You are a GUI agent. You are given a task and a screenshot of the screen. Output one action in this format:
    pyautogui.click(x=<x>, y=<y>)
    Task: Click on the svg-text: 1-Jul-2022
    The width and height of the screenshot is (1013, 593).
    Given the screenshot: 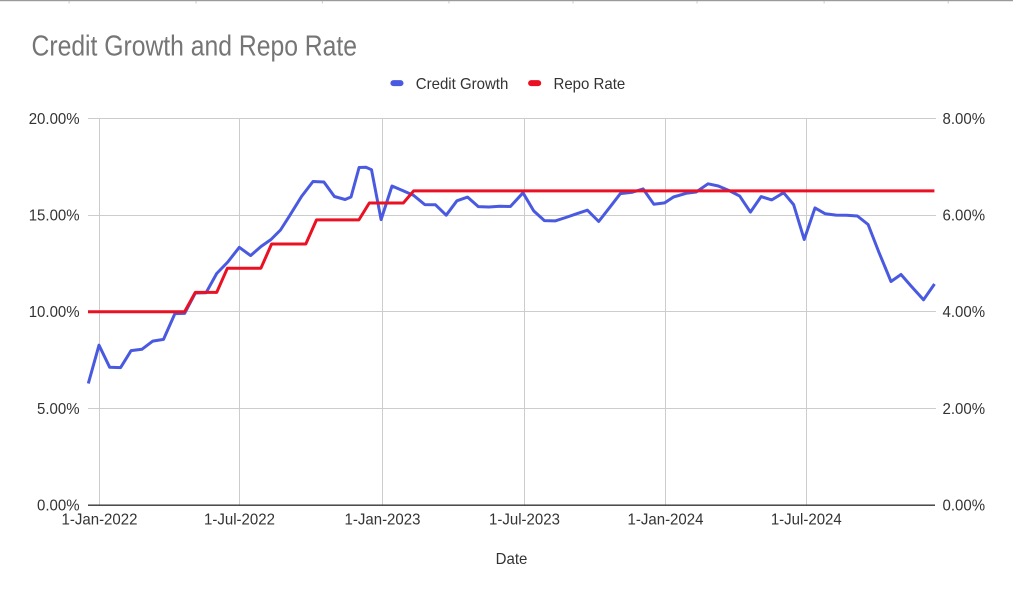 What is the action you would take?
    pyautogui.click(x=239, y=520)
    